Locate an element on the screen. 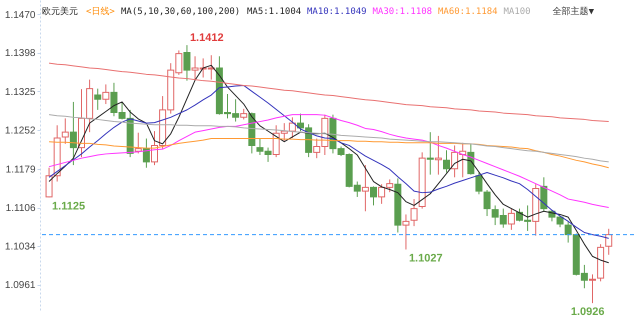 The image size is (640, 330). text: MA10:1.1049 is located at coordinates (337, 12).